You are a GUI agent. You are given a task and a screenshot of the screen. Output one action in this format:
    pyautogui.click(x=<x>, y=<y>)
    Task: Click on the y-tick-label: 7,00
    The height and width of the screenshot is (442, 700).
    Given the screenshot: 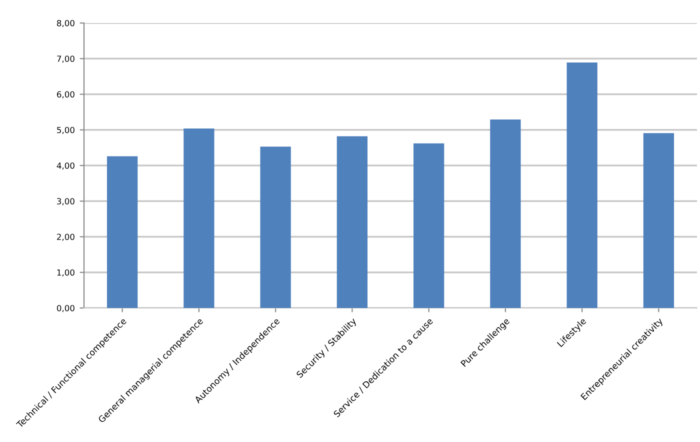 What is the action you would take?
    pyautogui.click(x=65, y=59)
    